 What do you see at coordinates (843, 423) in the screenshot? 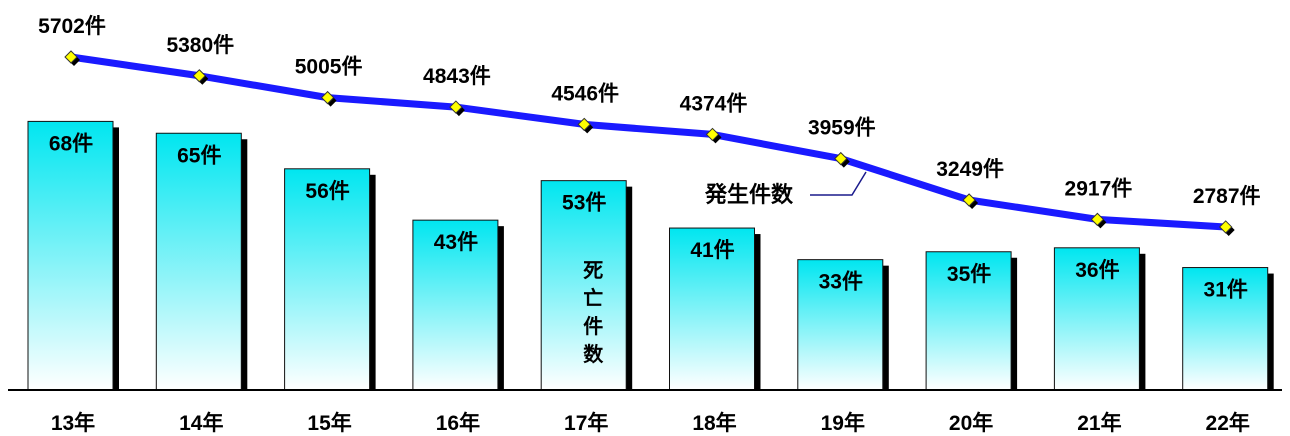
I see `category-label: 19年` at bounding box center [843, 423].